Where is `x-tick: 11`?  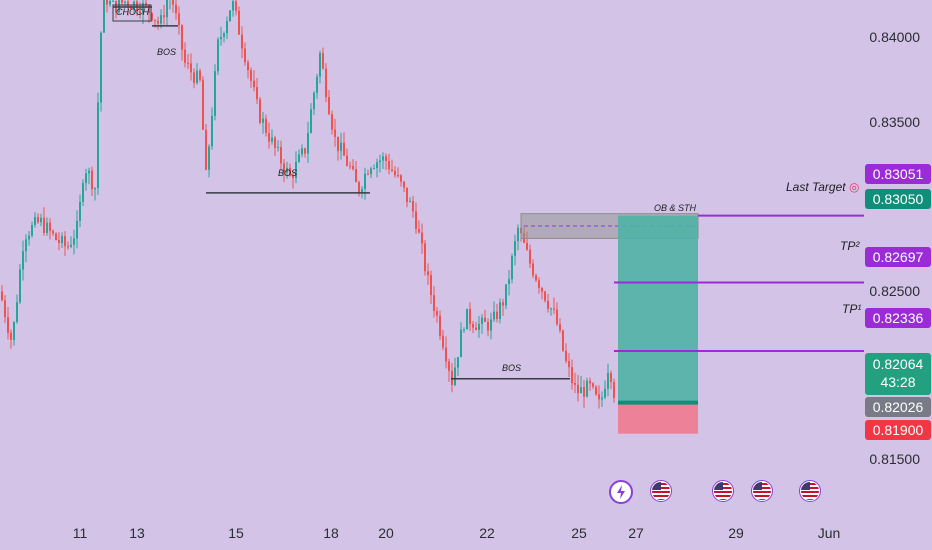 x-tick: 11 is located at coordinates (80, 533).